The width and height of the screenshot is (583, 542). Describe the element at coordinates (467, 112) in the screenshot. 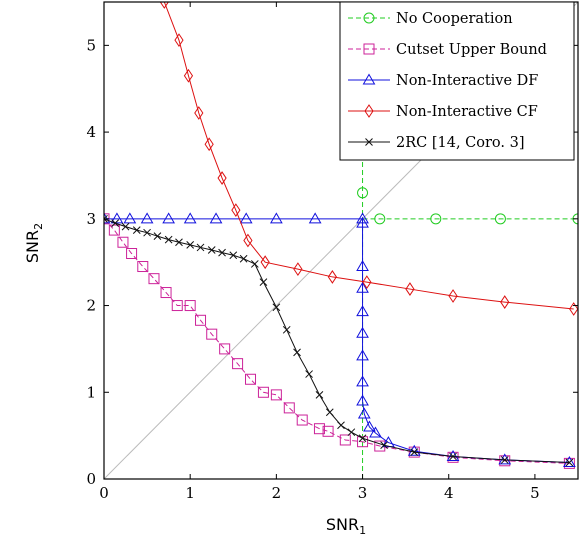

I see `legend-label: Non-Interactive CF` at that location.